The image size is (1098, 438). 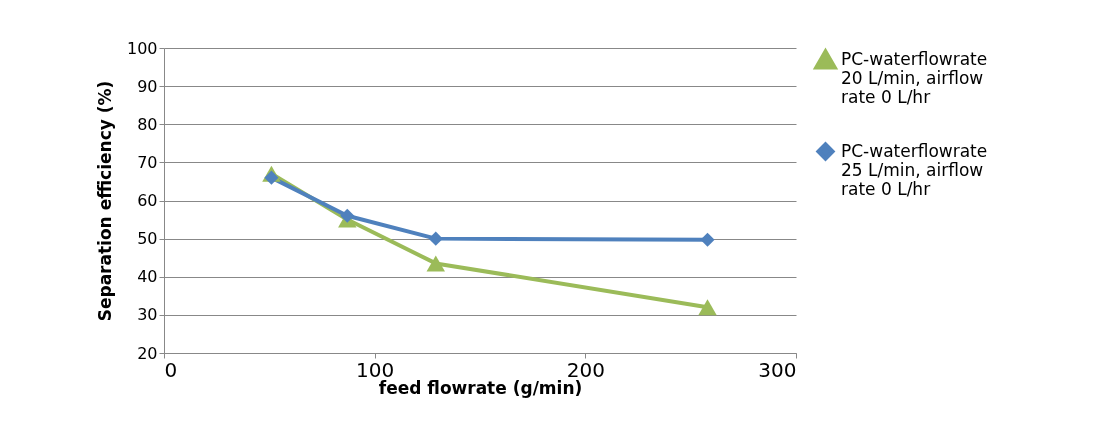 What do you see at coordinates (914, 169) in the screenshot?
I see `legend-label: PC-waterflowrate 25 L/min, airflow rate 0 L/hr` at bounding box center [914, 169].